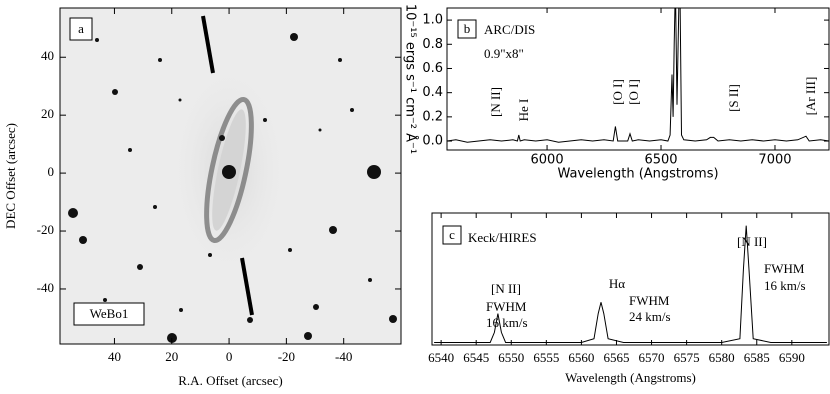 This screenshot has width=830, height=394. I want to click on y-tick-label: 0.2, so click(432, 116).